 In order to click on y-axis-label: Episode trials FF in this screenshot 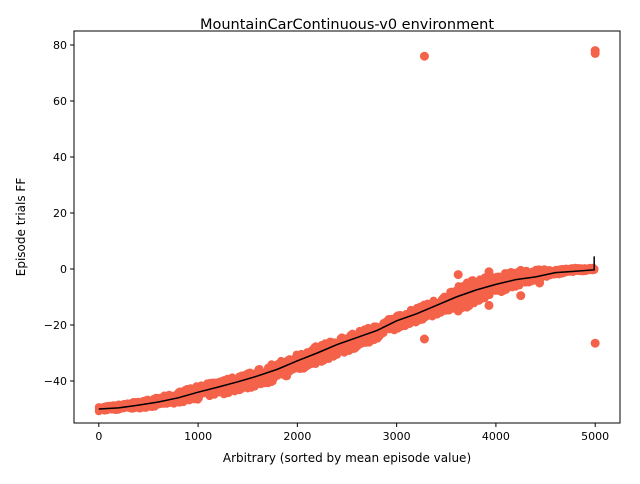, I will do `click(21, 227)`.